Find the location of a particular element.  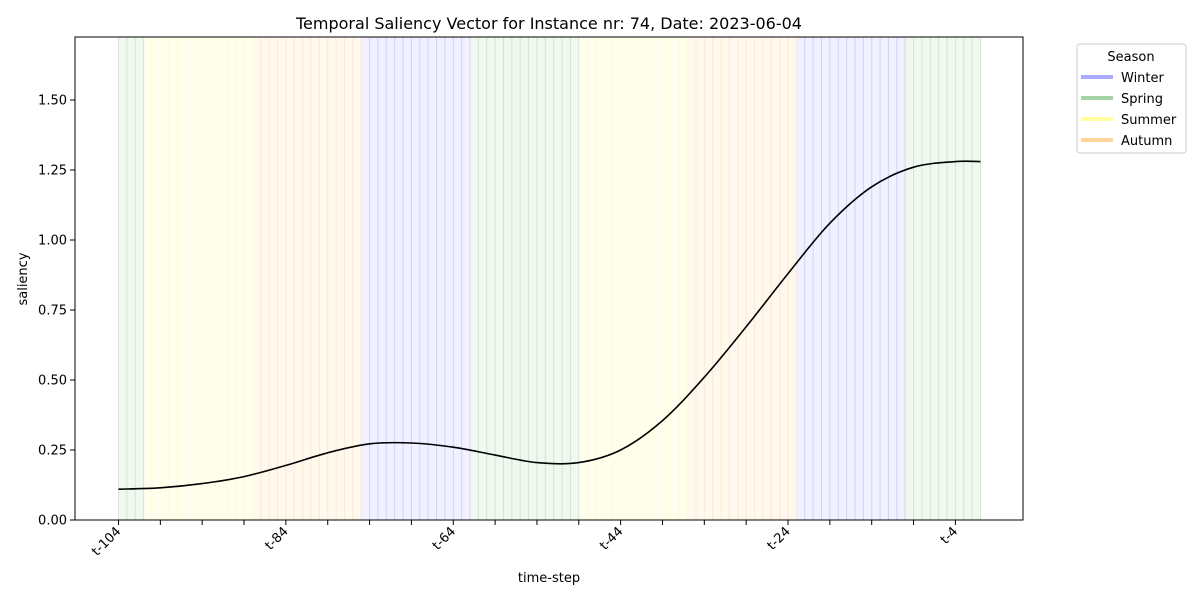

legend-label-spring: Spring is located at coordinates (1142, 99).